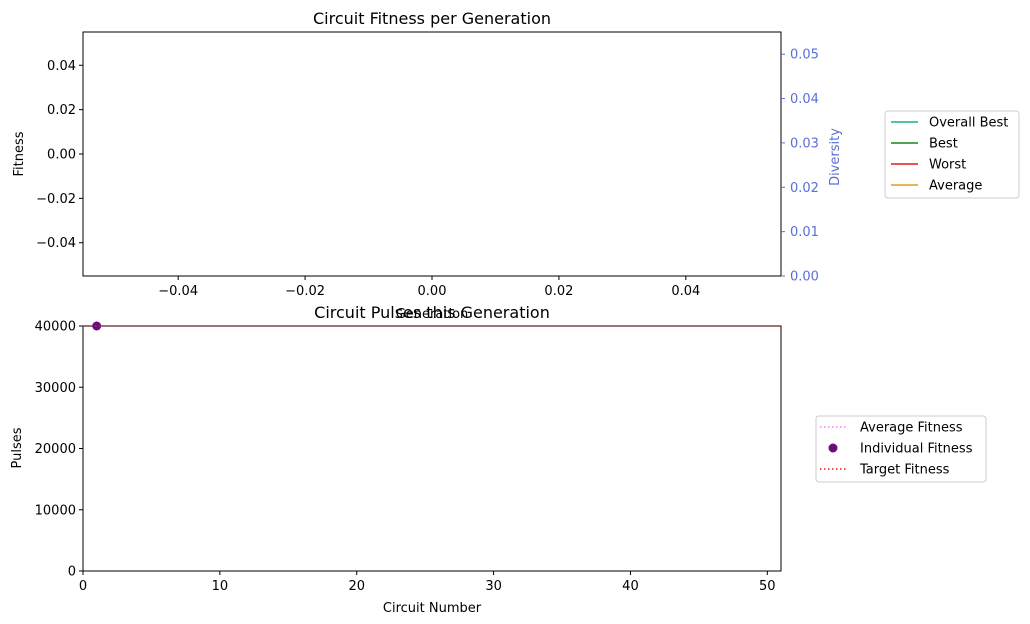 This screenshot has height=624, width=1030. I want to click on fitness-x-tick-label: 0.00, so click(432, 291).